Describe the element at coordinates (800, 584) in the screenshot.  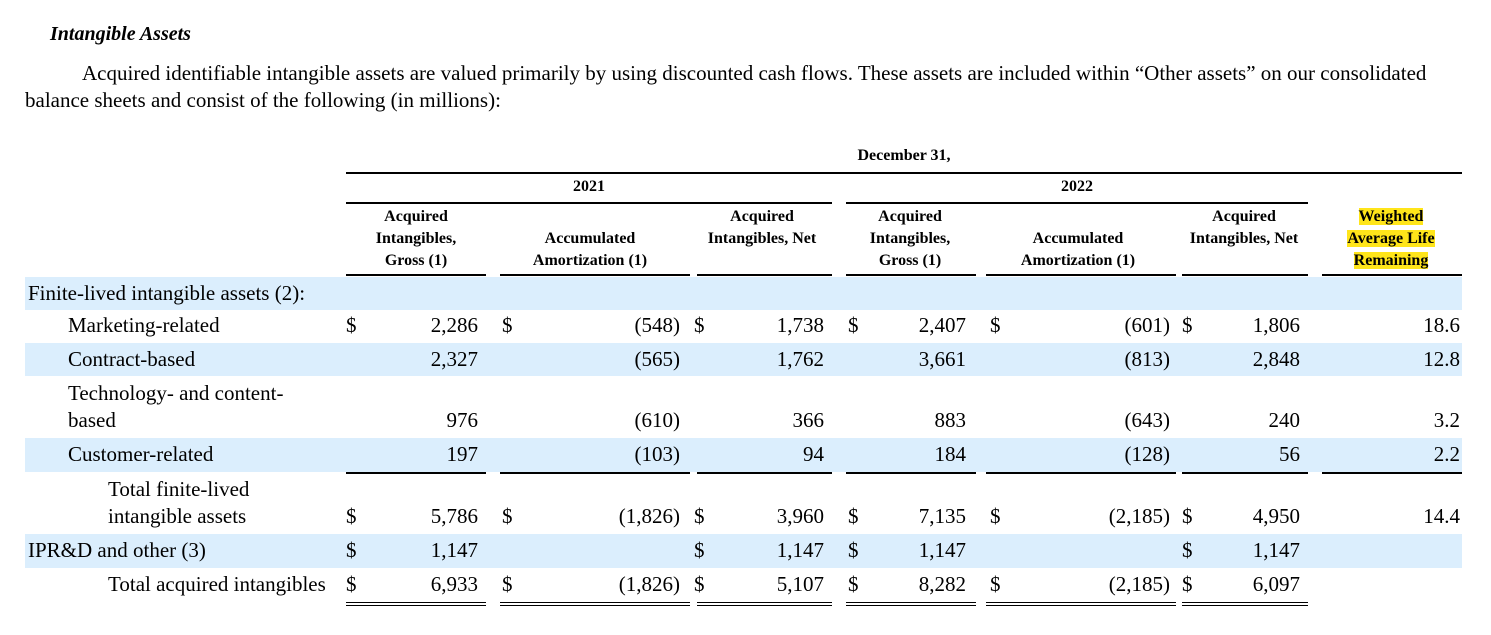
I see `cell-2021-net: 5,107` at that location.